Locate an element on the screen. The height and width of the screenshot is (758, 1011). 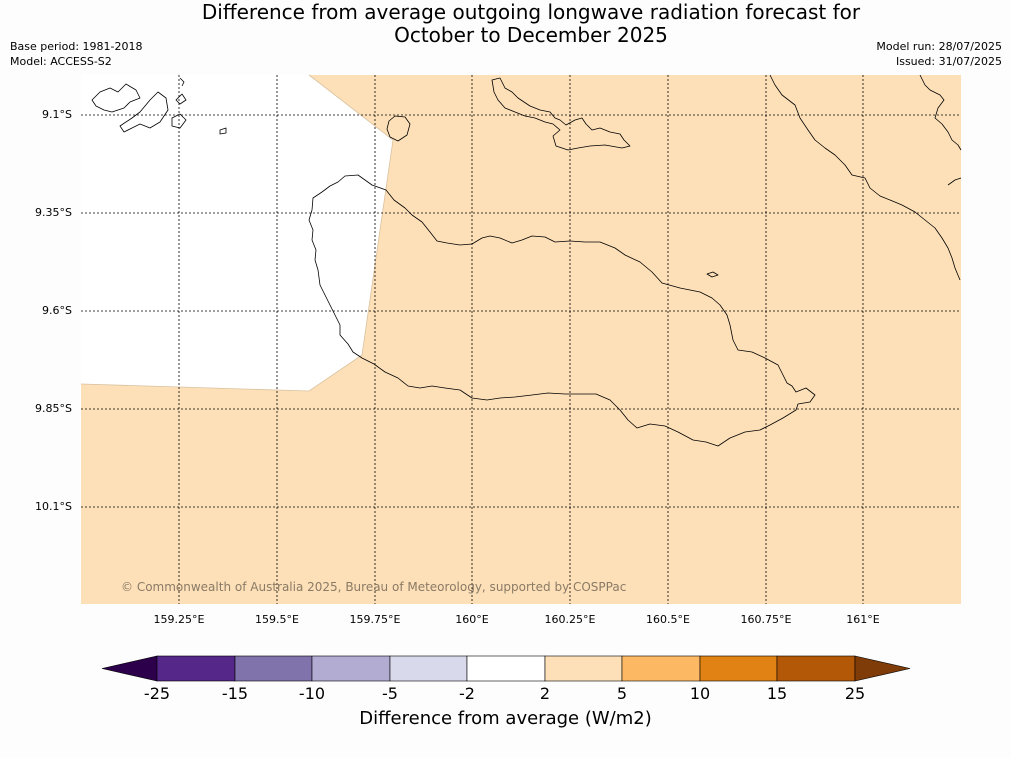
coastline-east is located at coordinates (940, 112).